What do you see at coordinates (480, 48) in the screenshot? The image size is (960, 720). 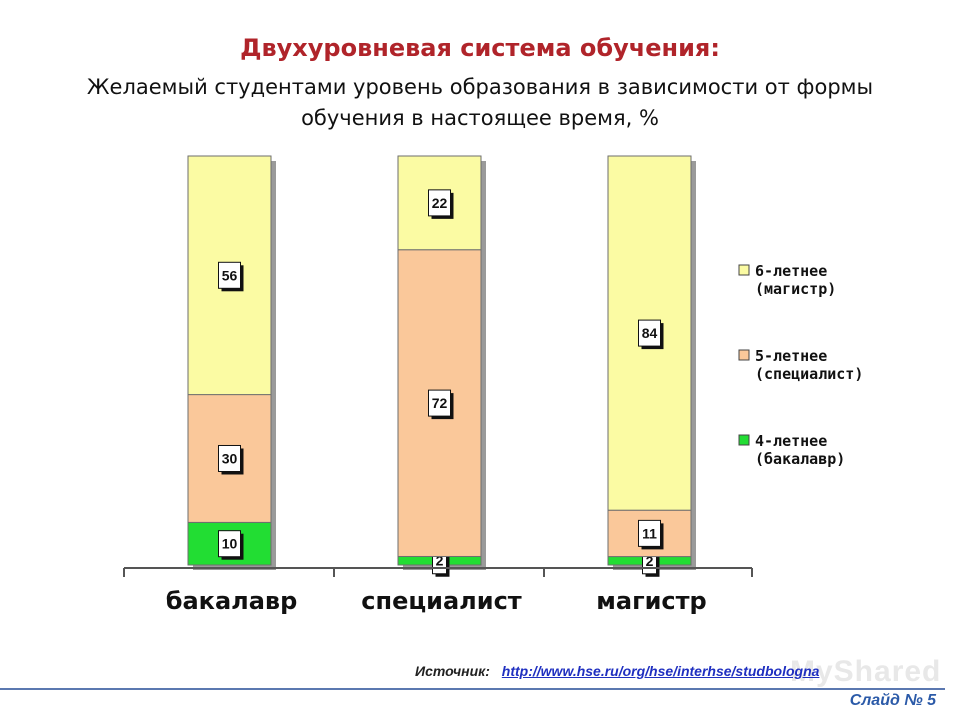 I see `chart-title: Двухуровневая система обучения:` at bounding box center [480, 48].